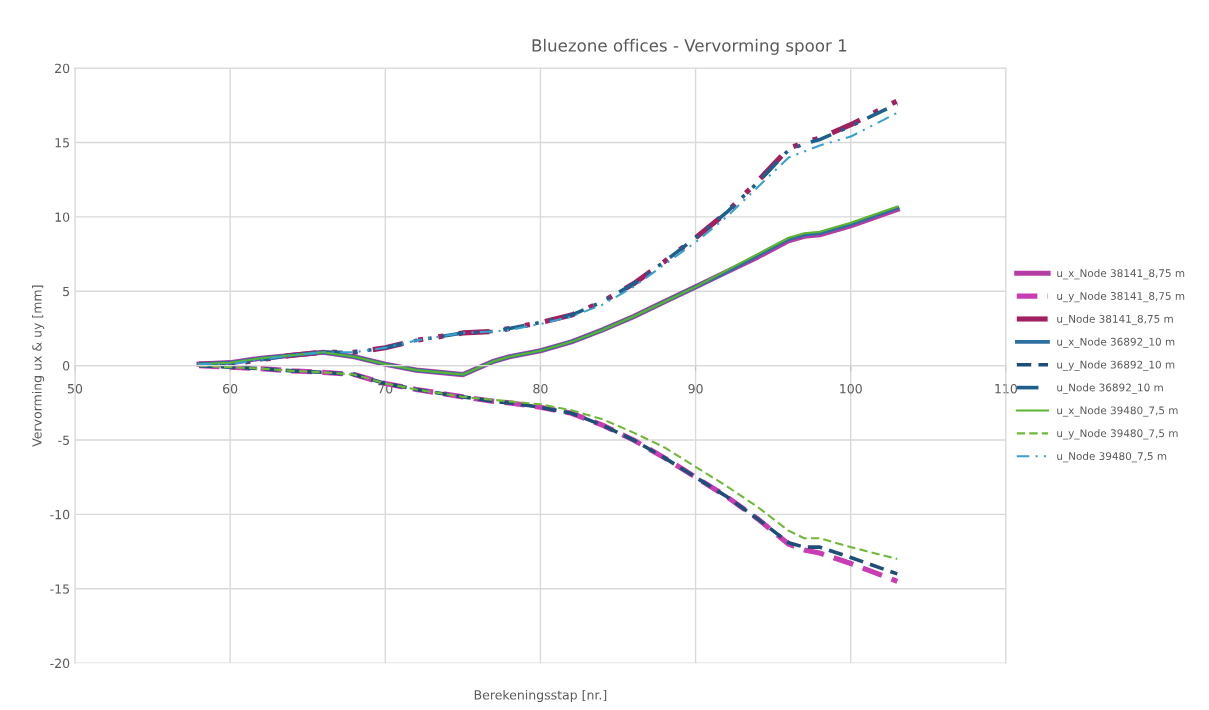 The height and width of the screenshot is (710, 1209). Describe the element at coordinates (540, 388) in the screenshot. I see `x-tick-label: 80` at that location.